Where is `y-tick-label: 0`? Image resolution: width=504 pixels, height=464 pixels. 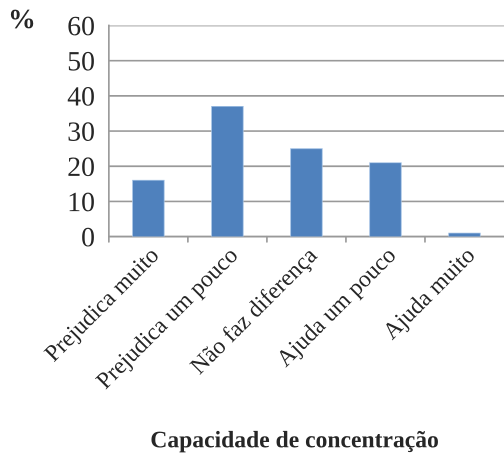
y-tick-label: 0 is located at coordinates (88, 237).